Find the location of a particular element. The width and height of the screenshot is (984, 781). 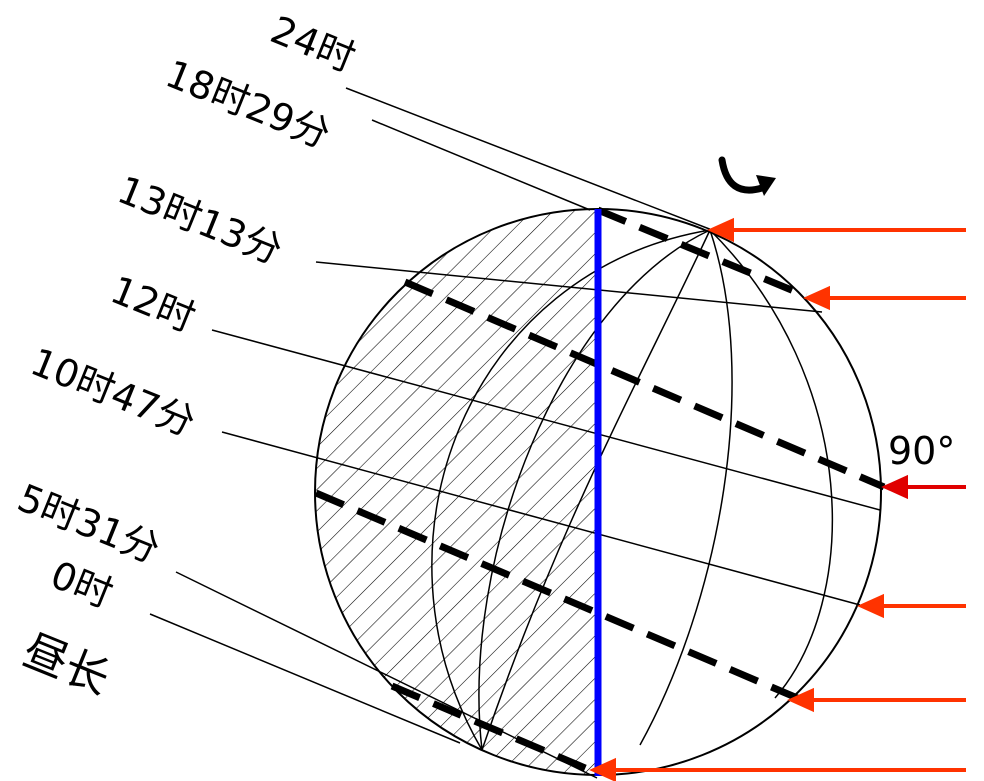

label-5h31m: 5时31分 is located at coordinates (89, 524).